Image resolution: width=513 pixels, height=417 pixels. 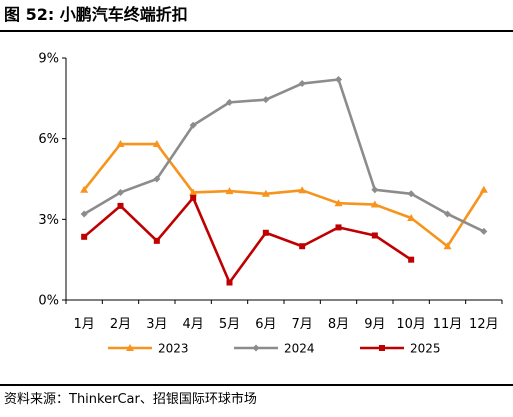 I want to click on legend-item: 2025, so click(x=400, y=349).